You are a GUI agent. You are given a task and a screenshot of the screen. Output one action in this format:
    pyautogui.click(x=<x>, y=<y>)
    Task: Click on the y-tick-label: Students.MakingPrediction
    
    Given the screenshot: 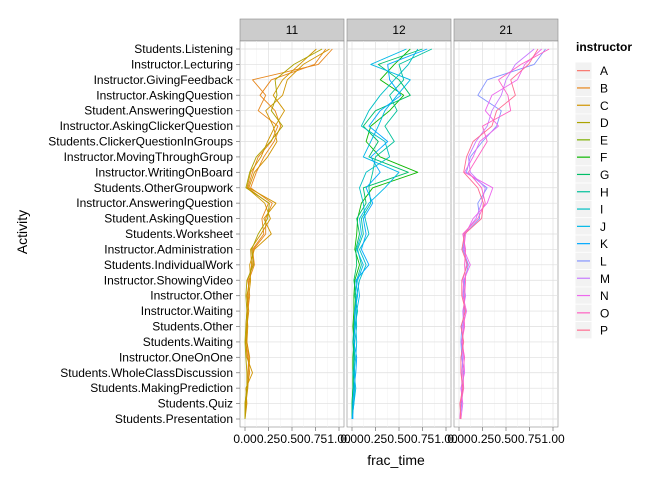 What is the action you would take?
    pyautogui.click(x=161, y=388)
    